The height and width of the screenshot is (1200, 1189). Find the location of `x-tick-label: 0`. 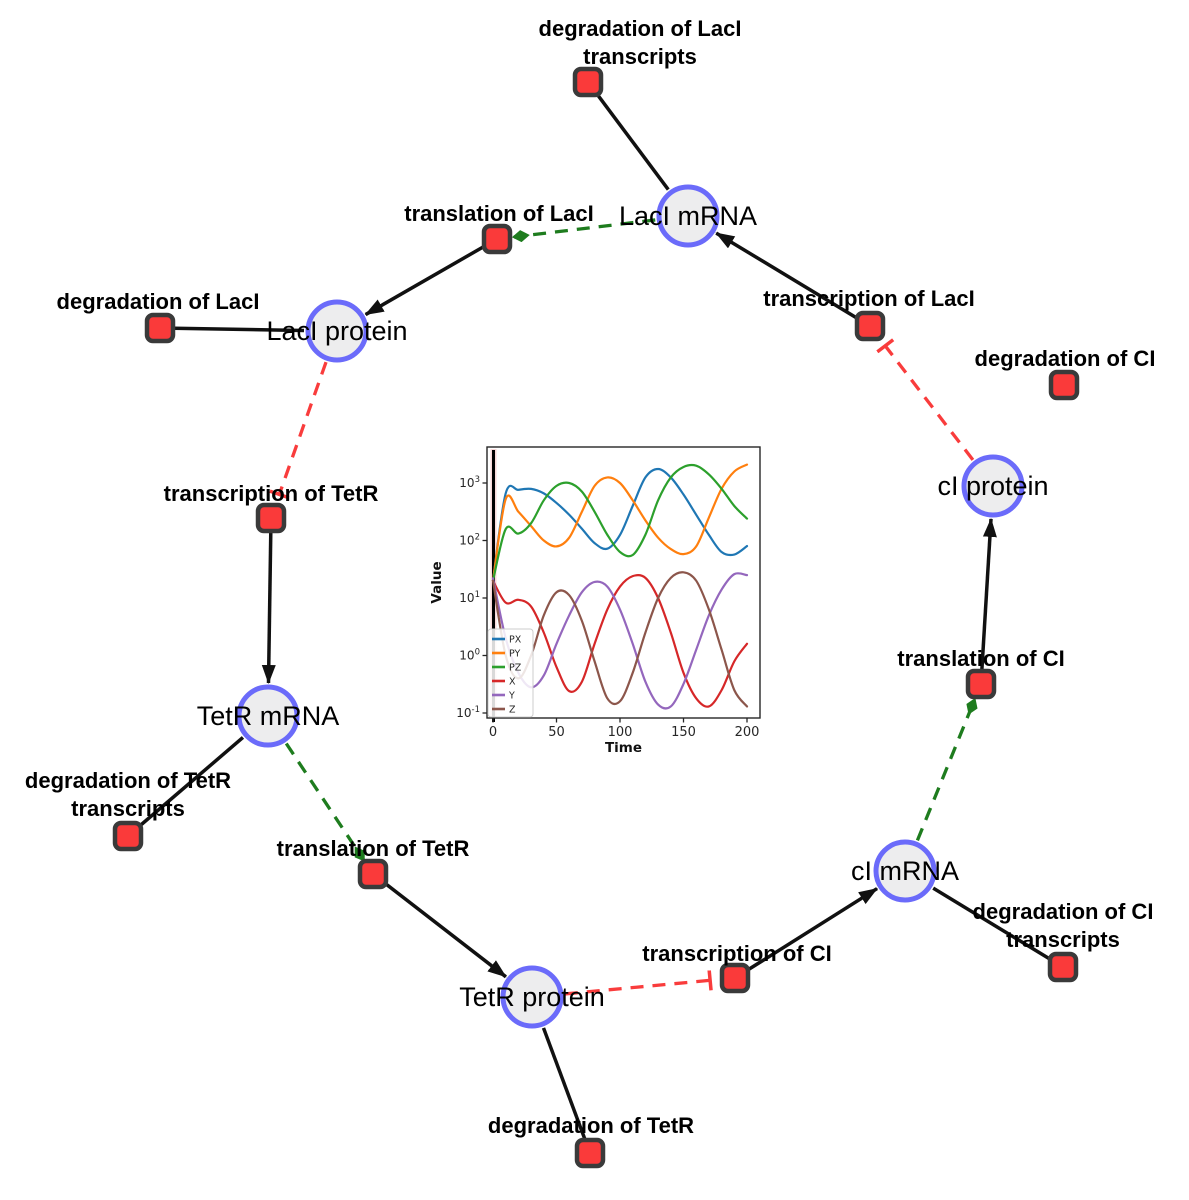

x-tick-label: 0 is located at coordinates (493, 732).